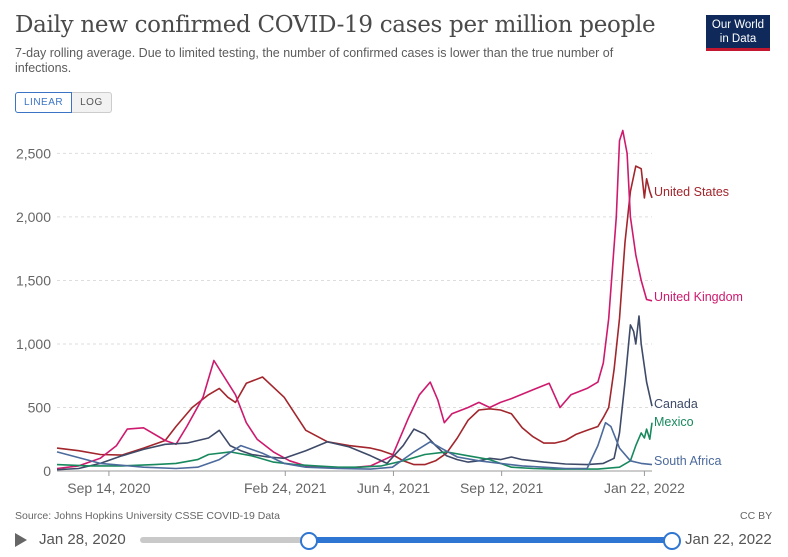 The image size is (788, 557). What do you see at coordinates (502, 488) in the screenshot?
I see `x-tick-label: Sep 12, 2021` at bounding box center [502, 488].